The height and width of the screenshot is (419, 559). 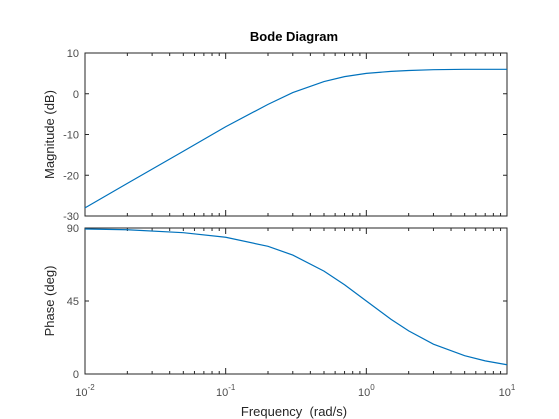 What do you see at coordinates (76, 375) in the screenshot?
I see `phase-y-tick-label: 0` at bounding box center [76, 375].